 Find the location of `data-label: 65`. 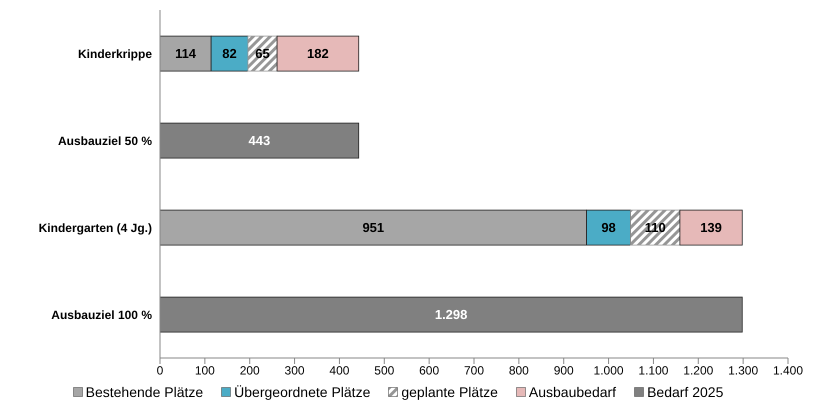

data-label: 65 is located at coordinates (262, 54).